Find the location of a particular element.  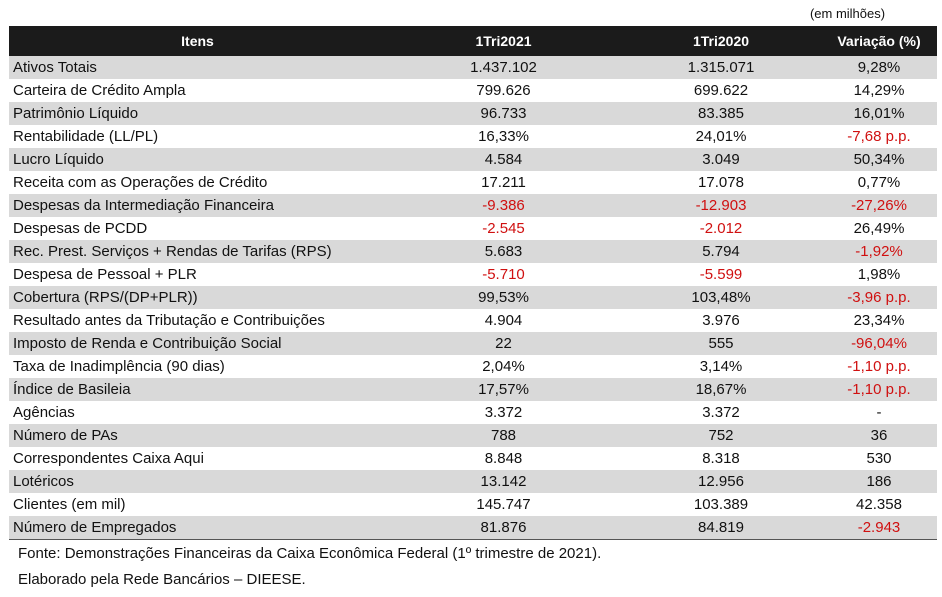

row-value-1tri2020: 1.315.071 is located at coordinates (721, 67).